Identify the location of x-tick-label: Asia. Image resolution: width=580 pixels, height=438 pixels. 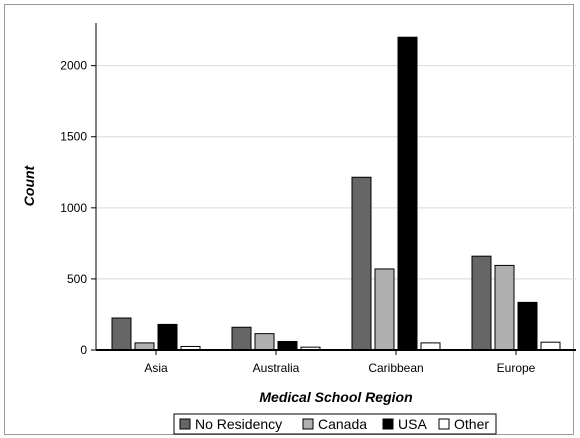
(156, 368).